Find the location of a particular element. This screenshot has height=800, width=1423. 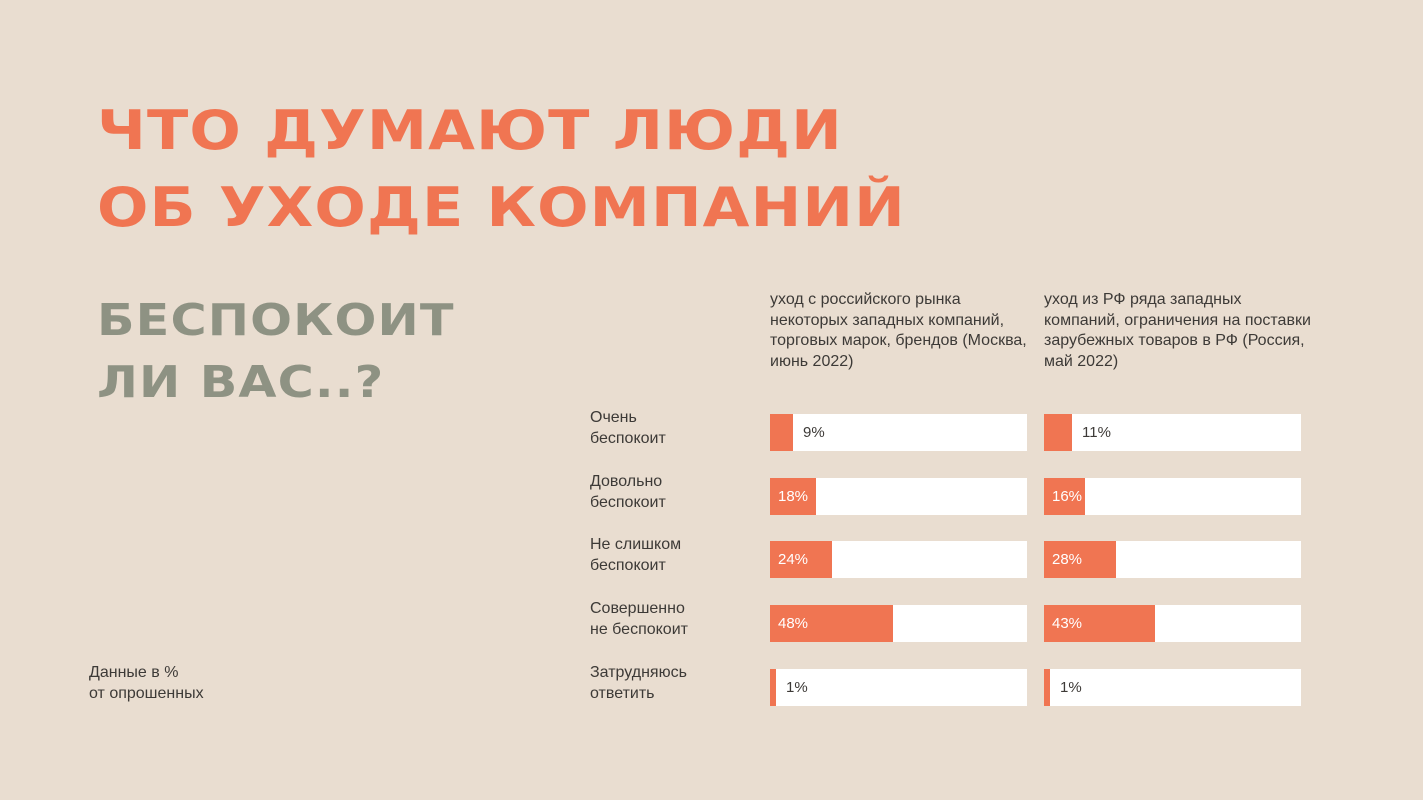

category-label-line: Затрудняюсь is located at coordinates (638, 672).